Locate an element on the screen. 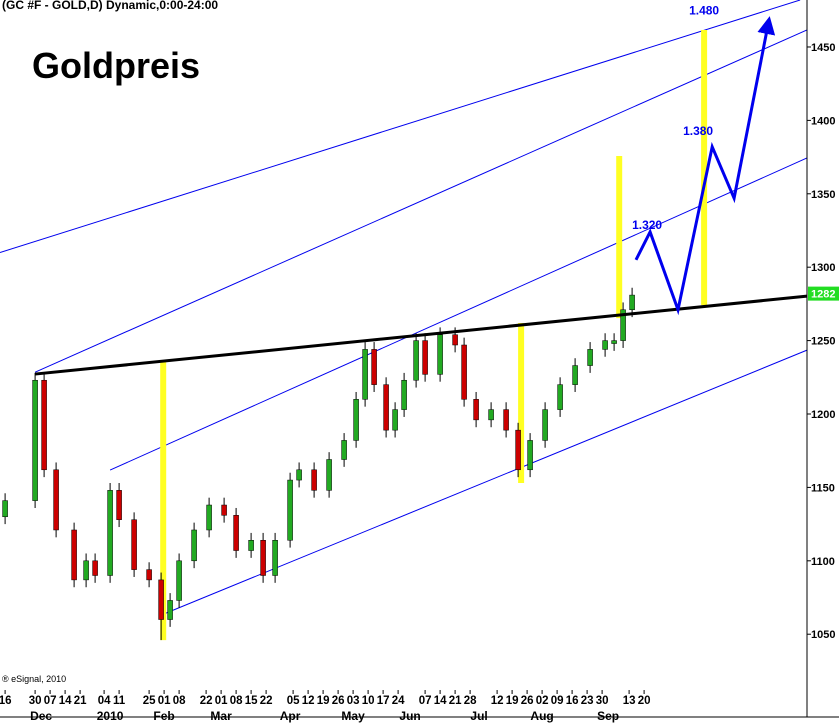 Image resolution: width=839 pixels, height=727 pixels. month-label: Aug is located at coordinates (541, 716).